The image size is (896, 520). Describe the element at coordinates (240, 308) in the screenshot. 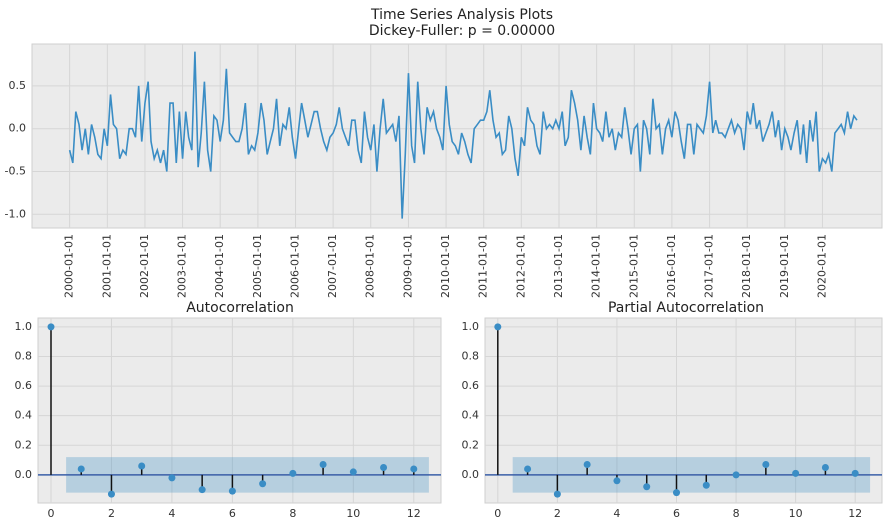

I see `panel-title: Autocorrelation` at that location.